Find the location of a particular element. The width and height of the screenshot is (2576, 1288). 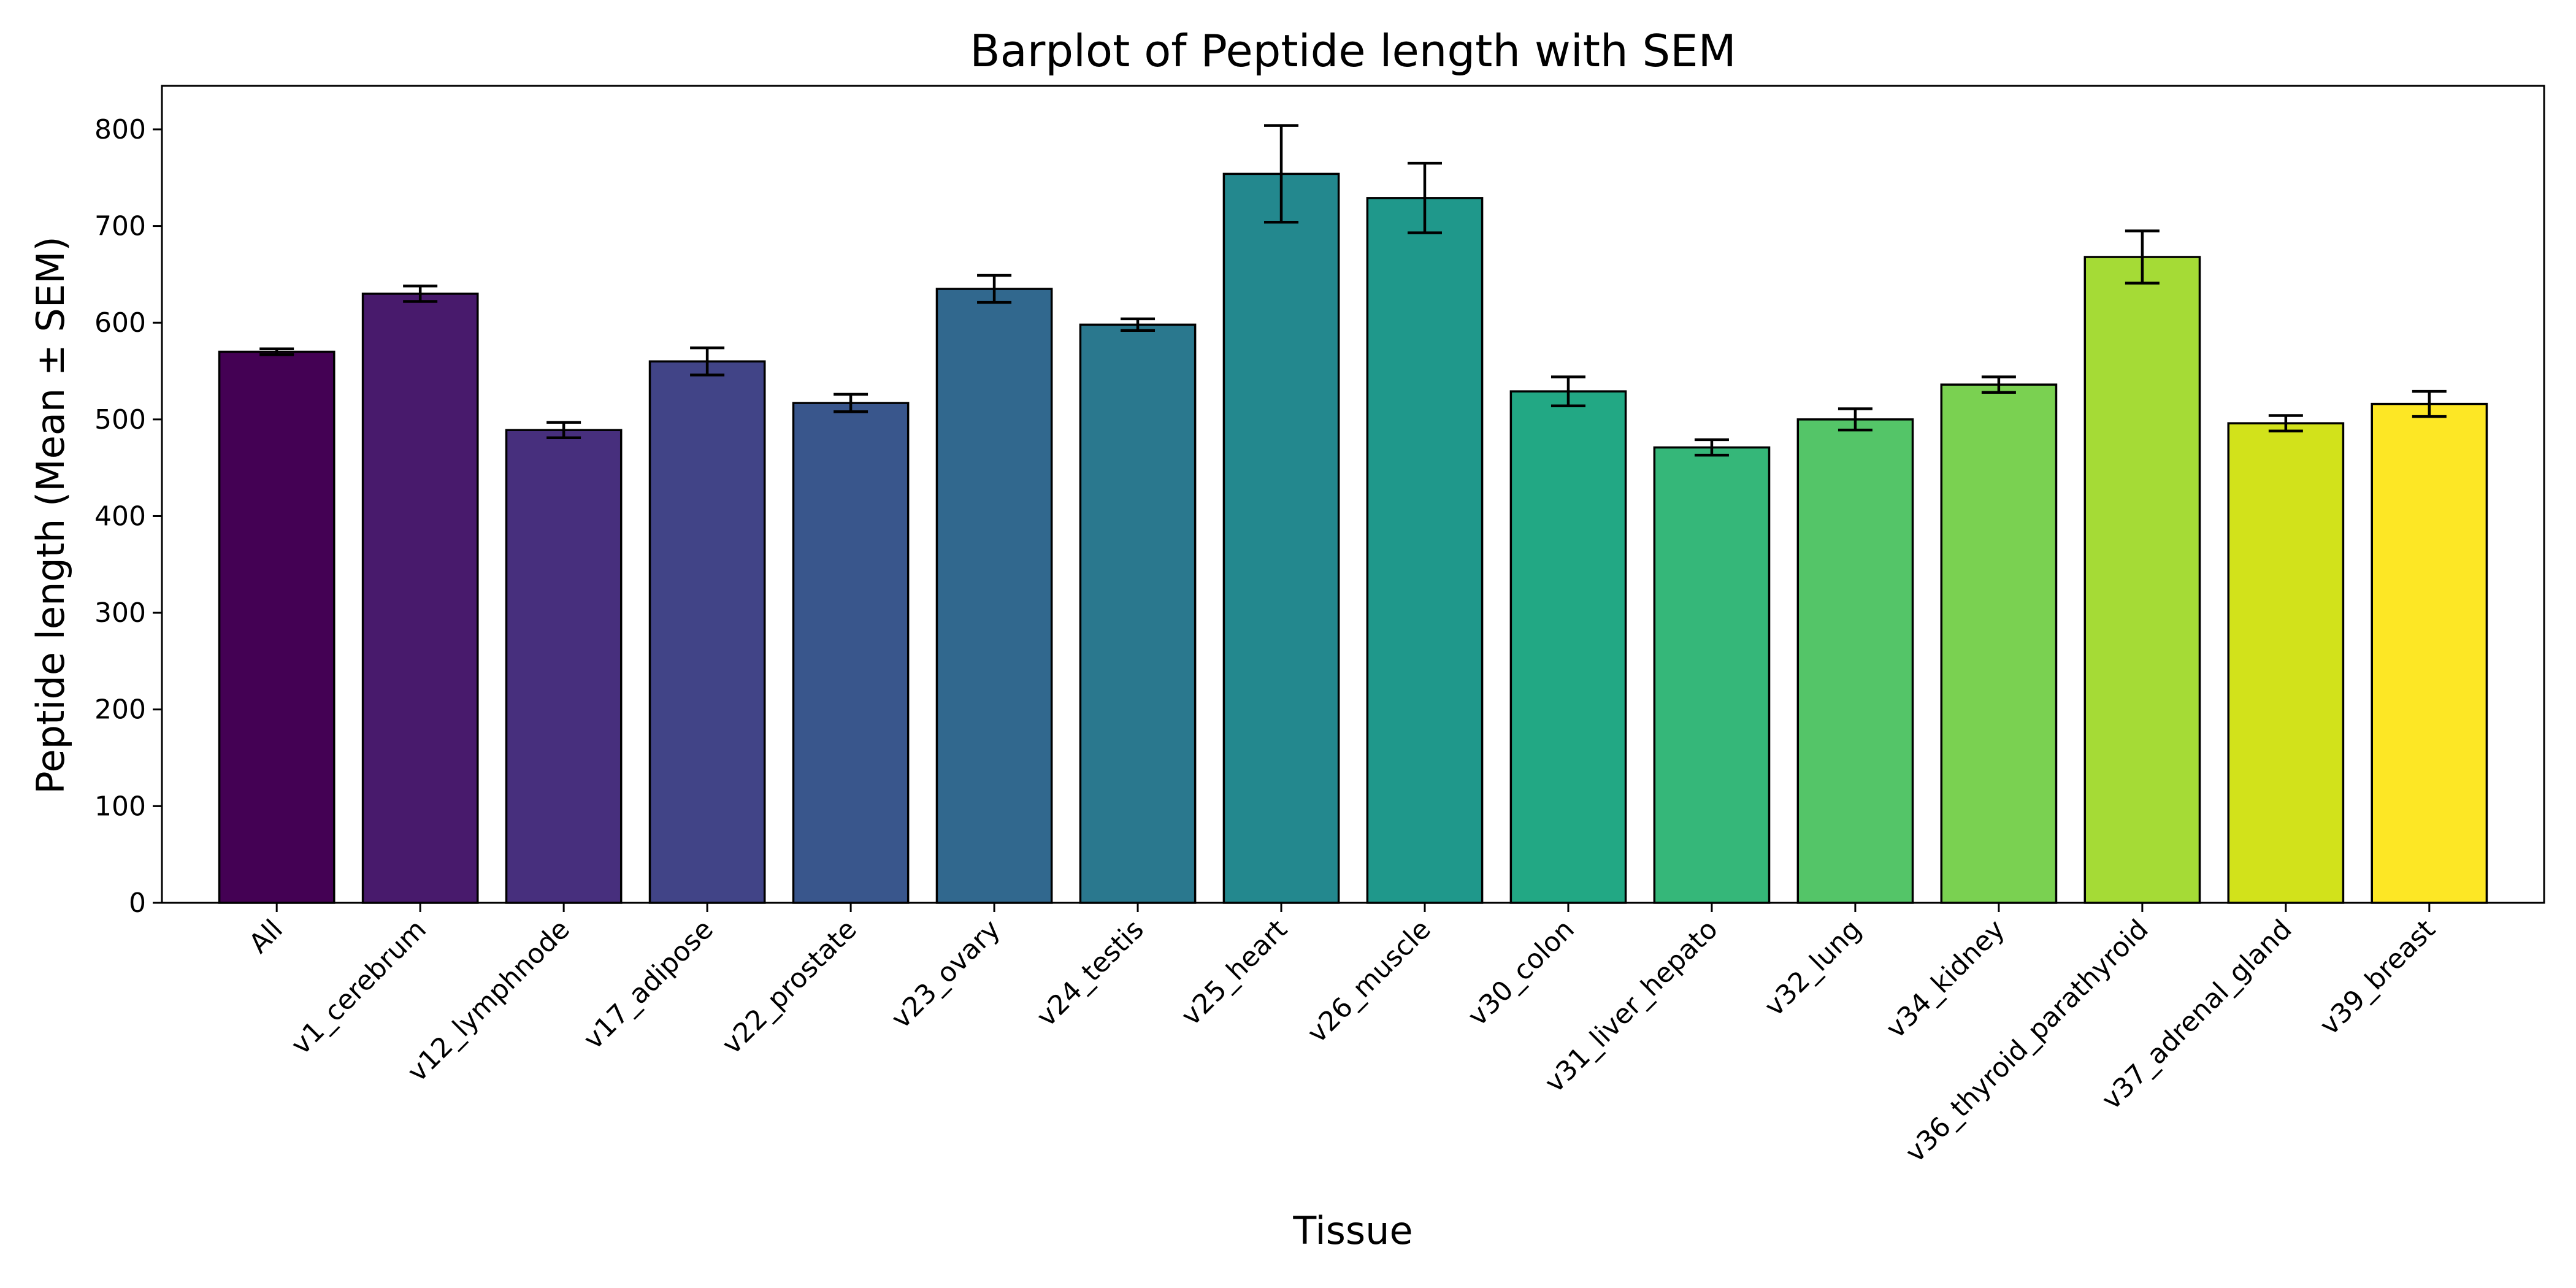

x-tick-label-v39_breast: v39_breast is located at coordinates (2377, 977).